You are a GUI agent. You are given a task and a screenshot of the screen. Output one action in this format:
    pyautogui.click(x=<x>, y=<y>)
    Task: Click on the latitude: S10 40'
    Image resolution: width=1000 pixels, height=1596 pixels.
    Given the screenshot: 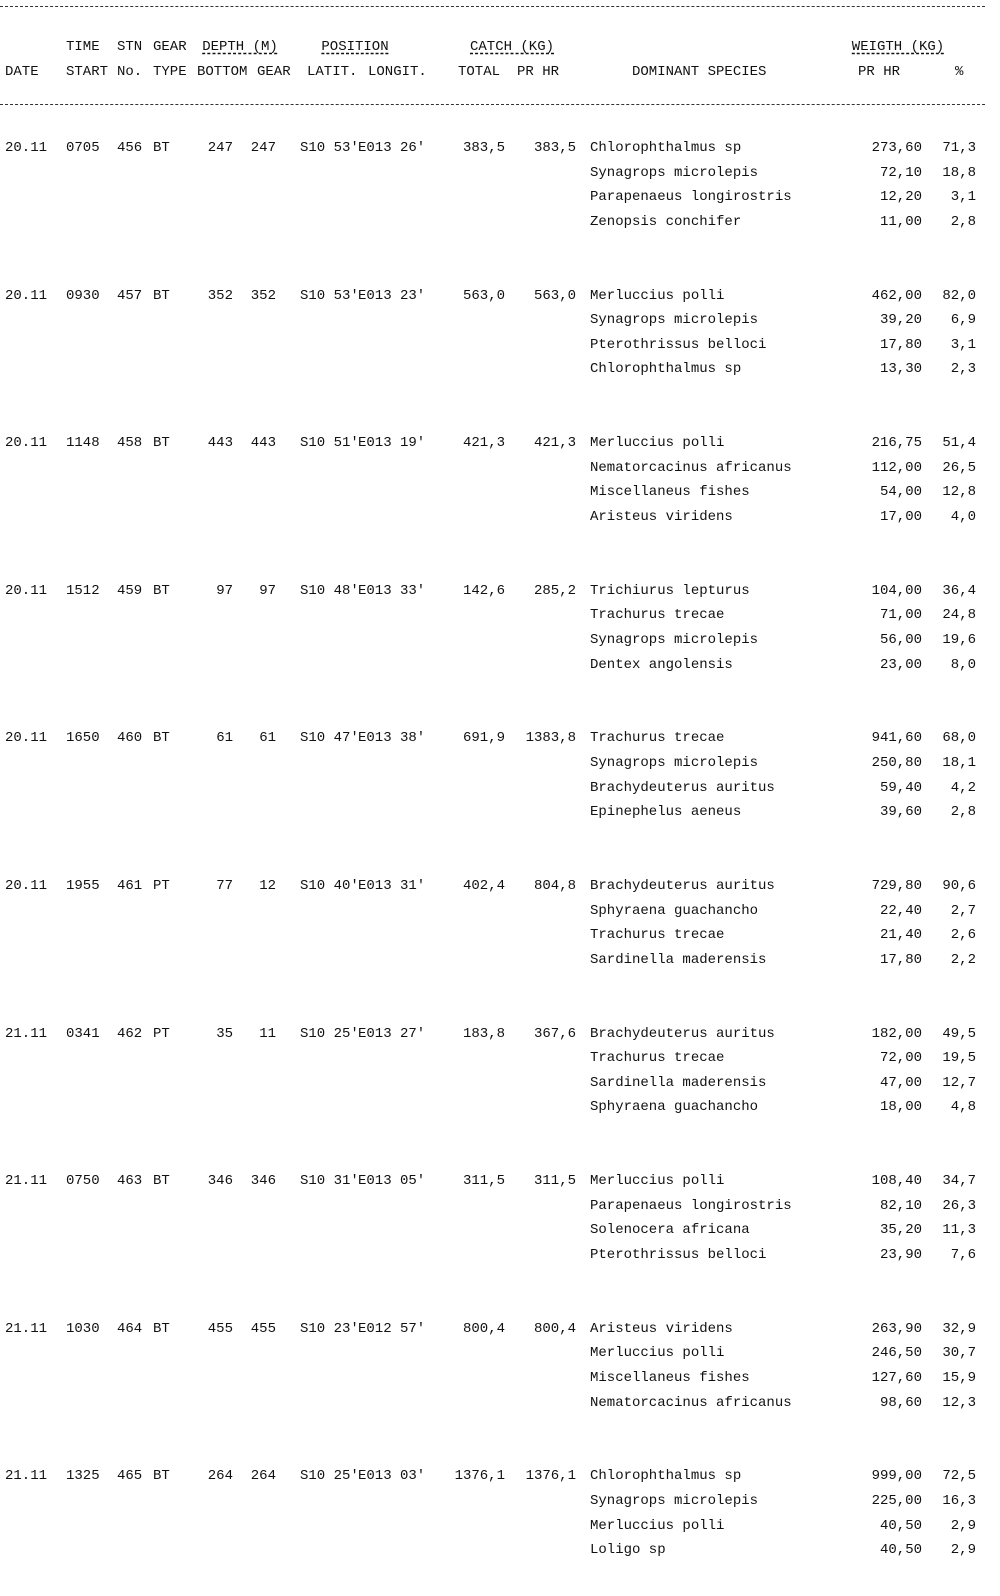 What is the action you would take?
    pyautogui.click(x=329, y=886)
    